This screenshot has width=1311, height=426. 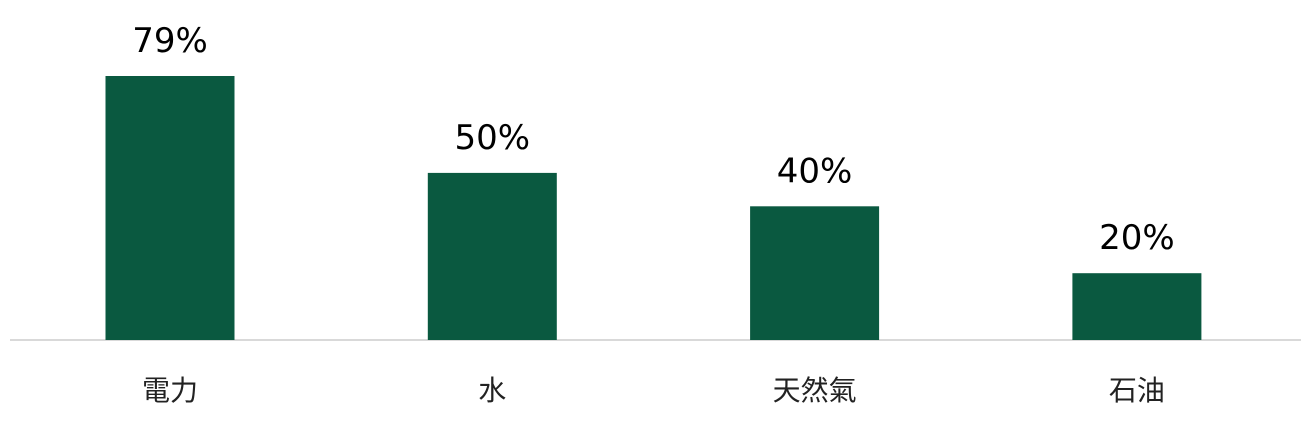 What do you see at coordinates (1137, 238) in the screenshot?
I see `value-label-3: 20%` at bounding box center [1137, 238].